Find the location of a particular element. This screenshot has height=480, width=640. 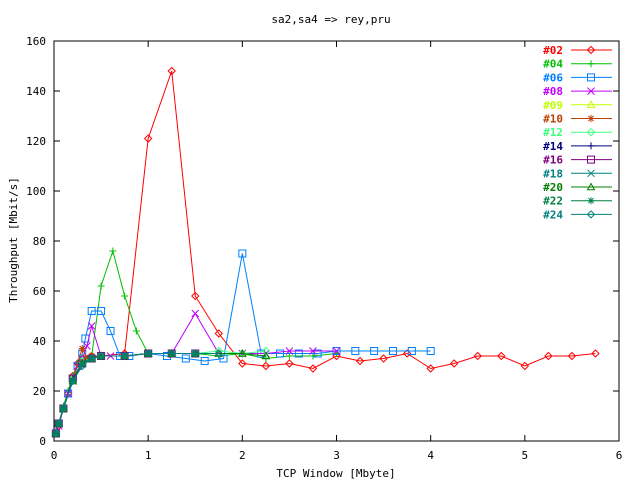

x-tick-label: 6 is located at coordinates (619, 455).